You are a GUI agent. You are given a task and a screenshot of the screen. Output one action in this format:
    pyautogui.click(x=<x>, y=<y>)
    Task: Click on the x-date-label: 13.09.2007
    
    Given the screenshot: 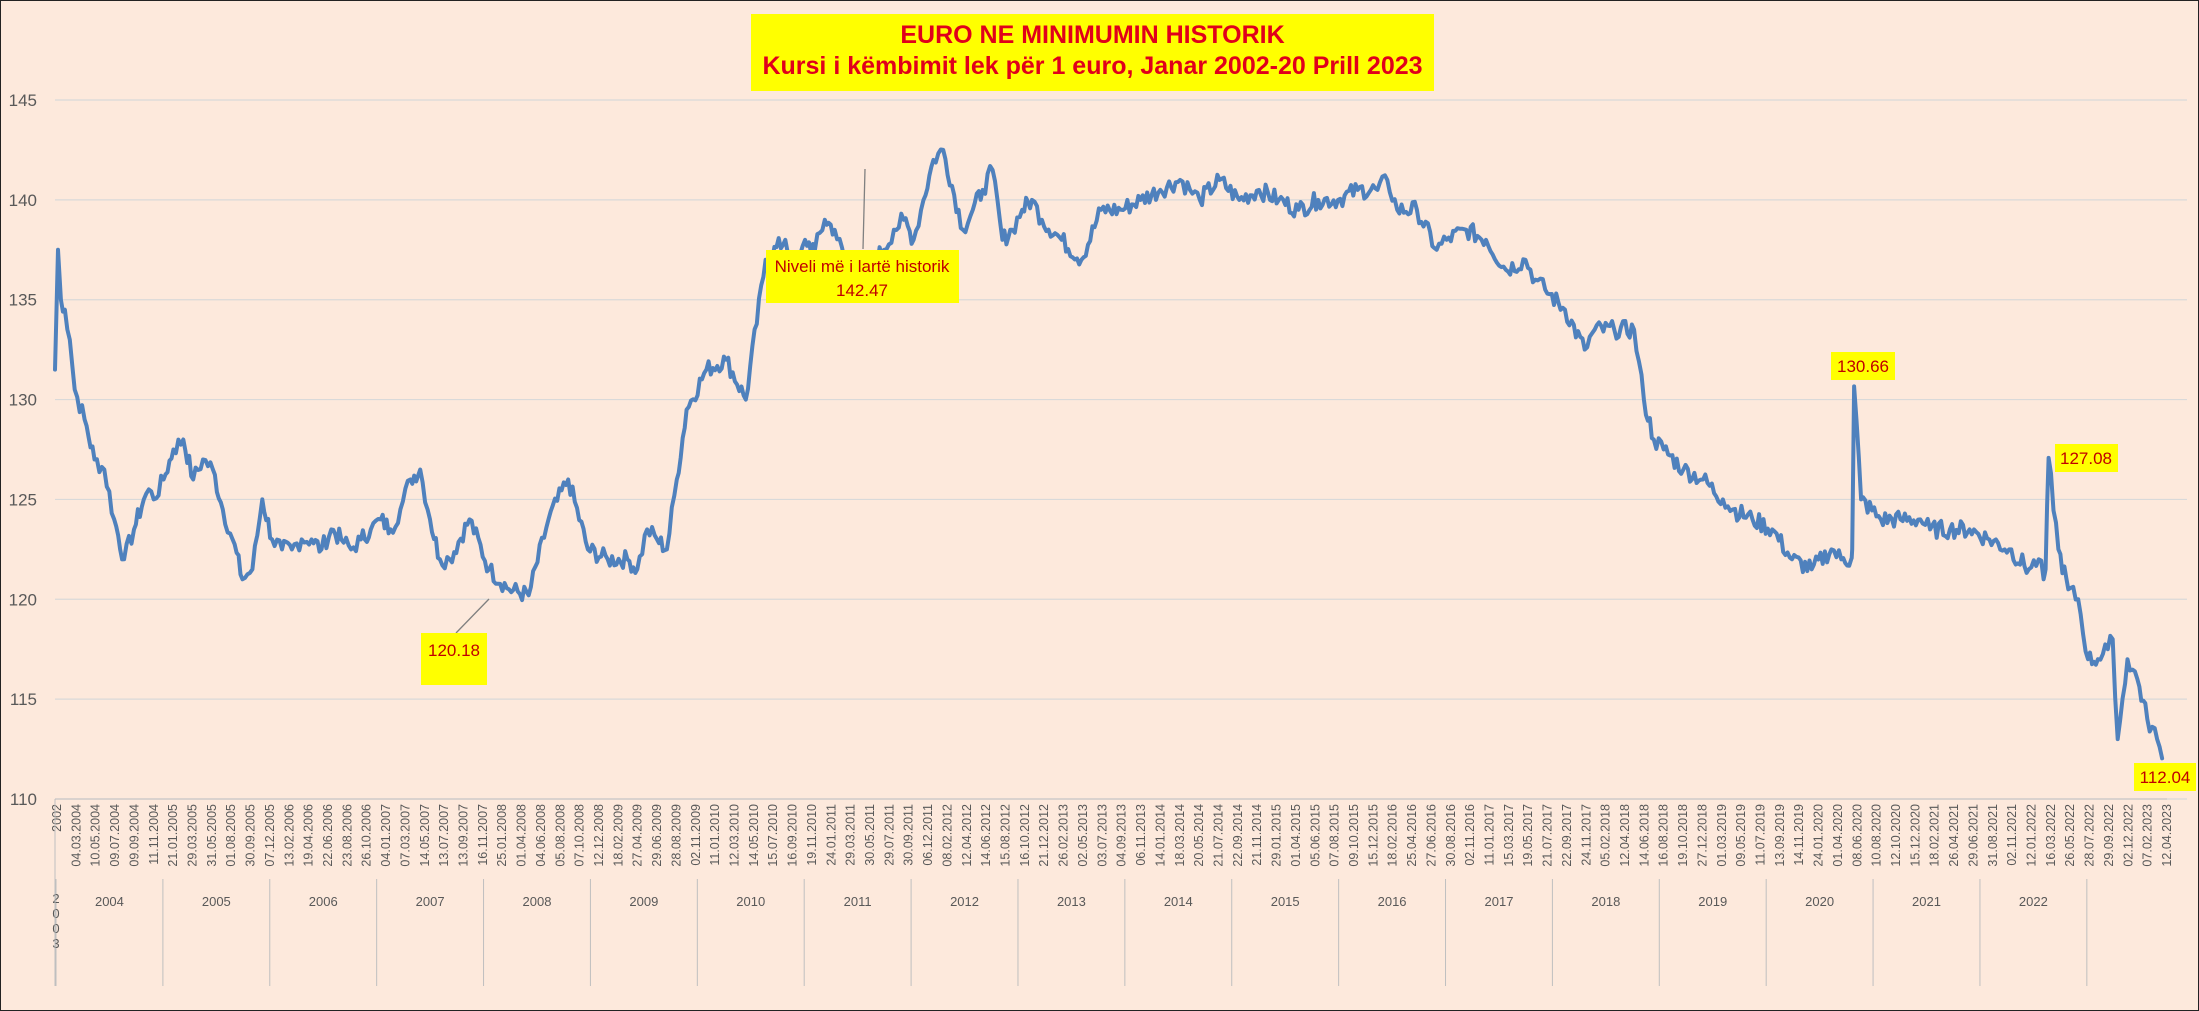 What is the action you would take?
    pyautogui.click(x=464, y=835)
    